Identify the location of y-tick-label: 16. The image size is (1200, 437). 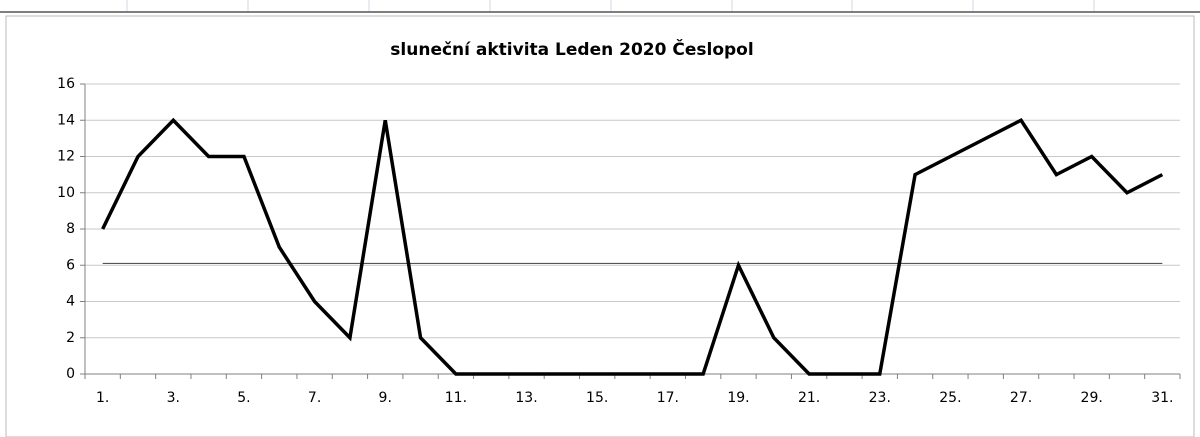
(66, 84).